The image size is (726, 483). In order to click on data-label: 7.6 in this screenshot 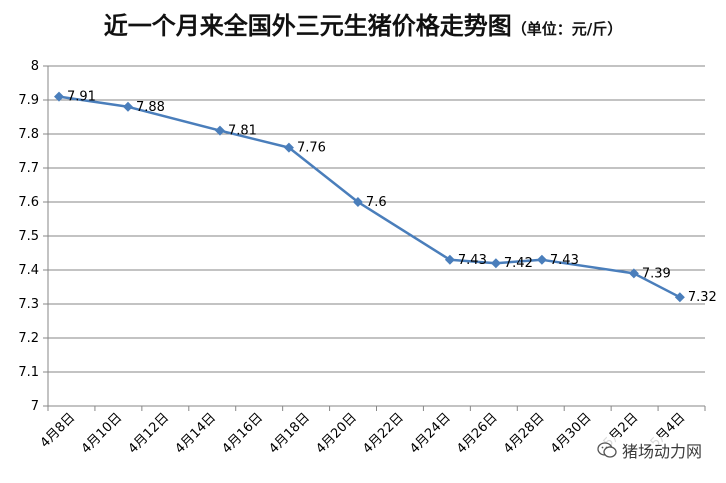, I will do `click(376, 202)`.